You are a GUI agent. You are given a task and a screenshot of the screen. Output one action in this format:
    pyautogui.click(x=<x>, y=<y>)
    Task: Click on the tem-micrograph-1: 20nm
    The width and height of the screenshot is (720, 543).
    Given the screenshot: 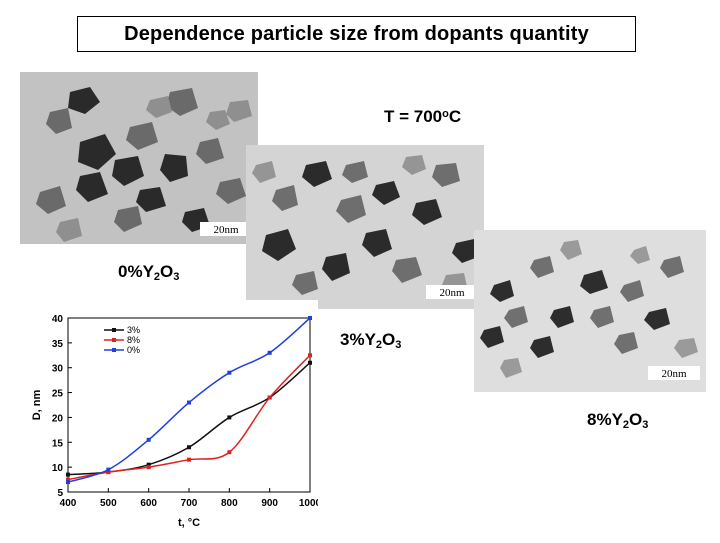 What is the action you would take?
    pyautogui.click(x=139, y=158)
    